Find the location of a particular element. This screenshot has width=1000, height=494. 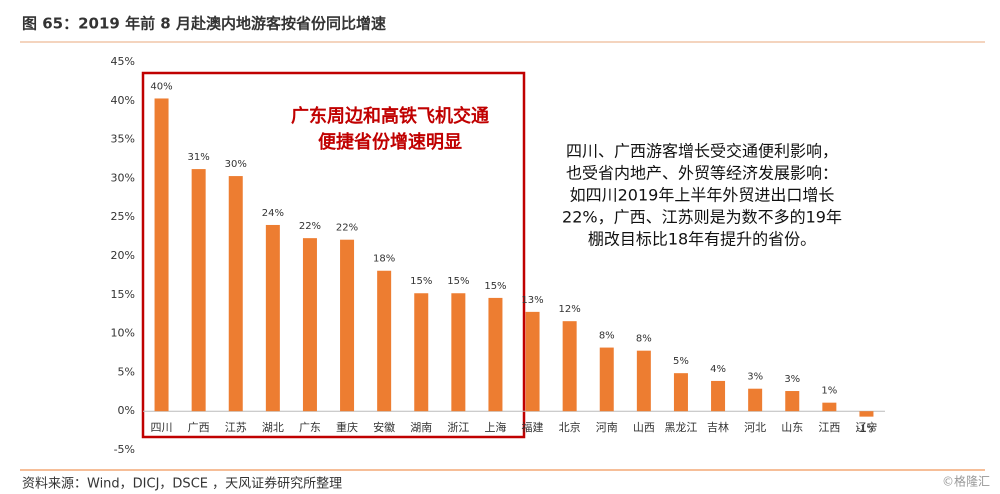

value-label: 24% is located at coordinates (273, 213).